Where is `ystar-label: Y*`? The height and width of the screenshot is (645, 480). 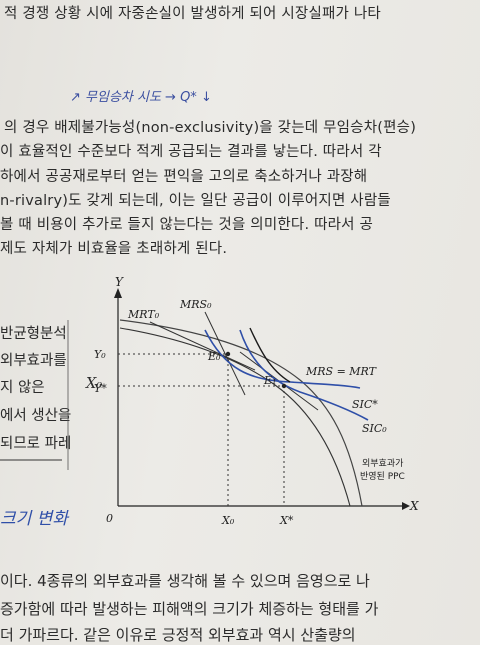
ystar-label: Y* is located at coordinates (100, 388).